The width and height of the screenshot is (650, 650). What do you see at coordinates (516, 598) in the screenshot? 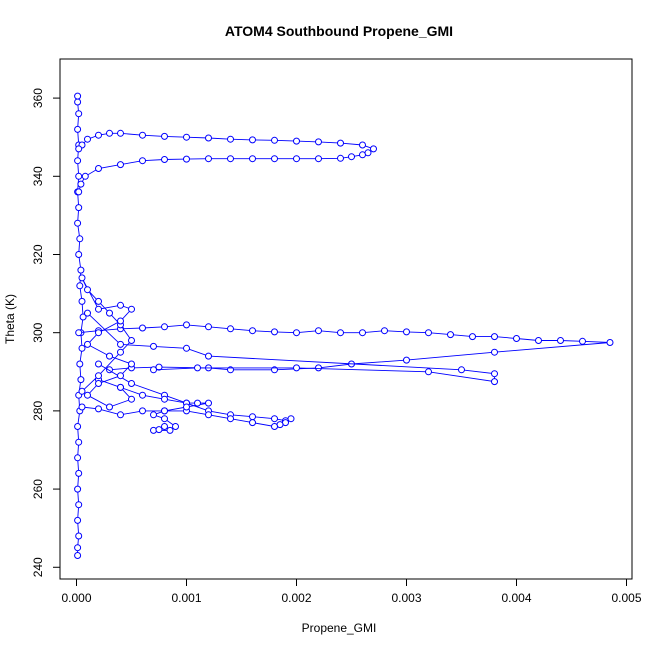
I see `x-tick-label: 0.004` at bounding box center [516, 598].